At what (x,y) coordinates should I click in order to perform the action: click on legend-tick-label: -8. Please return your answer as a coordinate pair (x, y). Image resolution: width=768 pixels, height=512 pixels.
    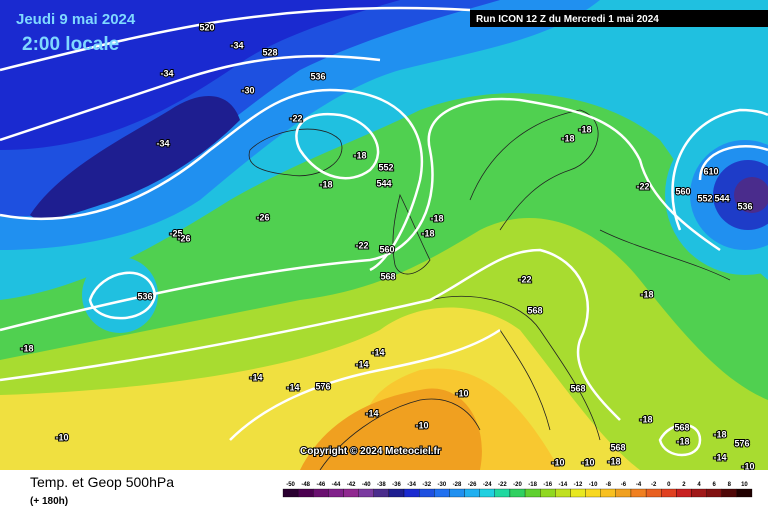
    Looking at the image, I should click on (609, 485).